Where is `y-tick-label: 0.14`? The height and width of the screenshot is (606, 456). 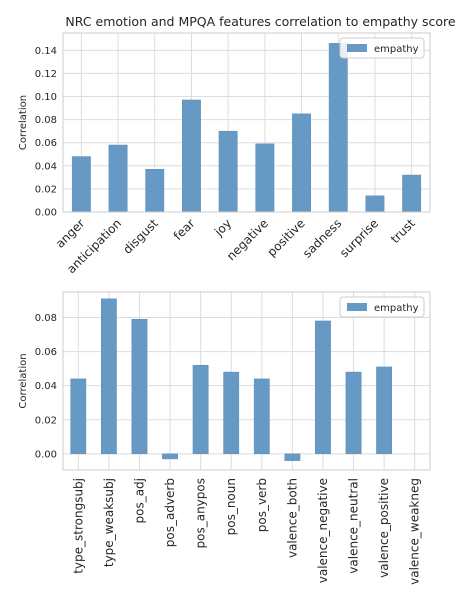 y-tick-label: 0.14 is located at coordinates (46, 51).